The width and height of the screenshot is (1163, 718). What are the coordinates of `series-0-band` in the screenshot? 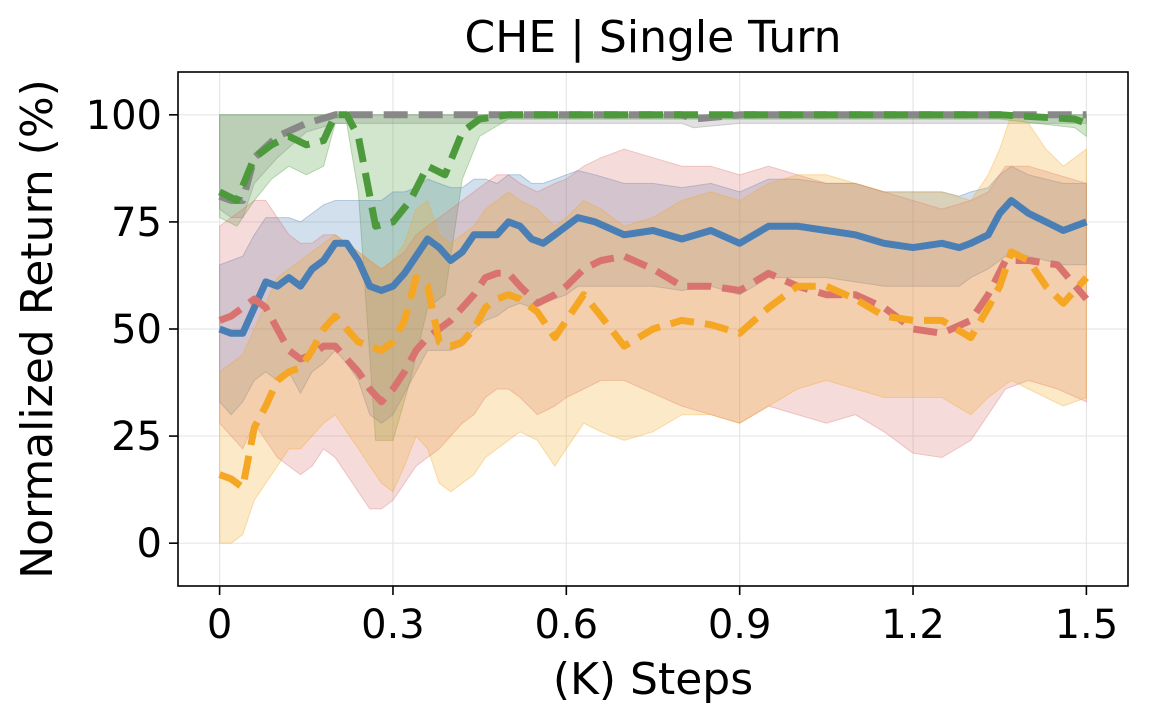 It's located at (653, 166).